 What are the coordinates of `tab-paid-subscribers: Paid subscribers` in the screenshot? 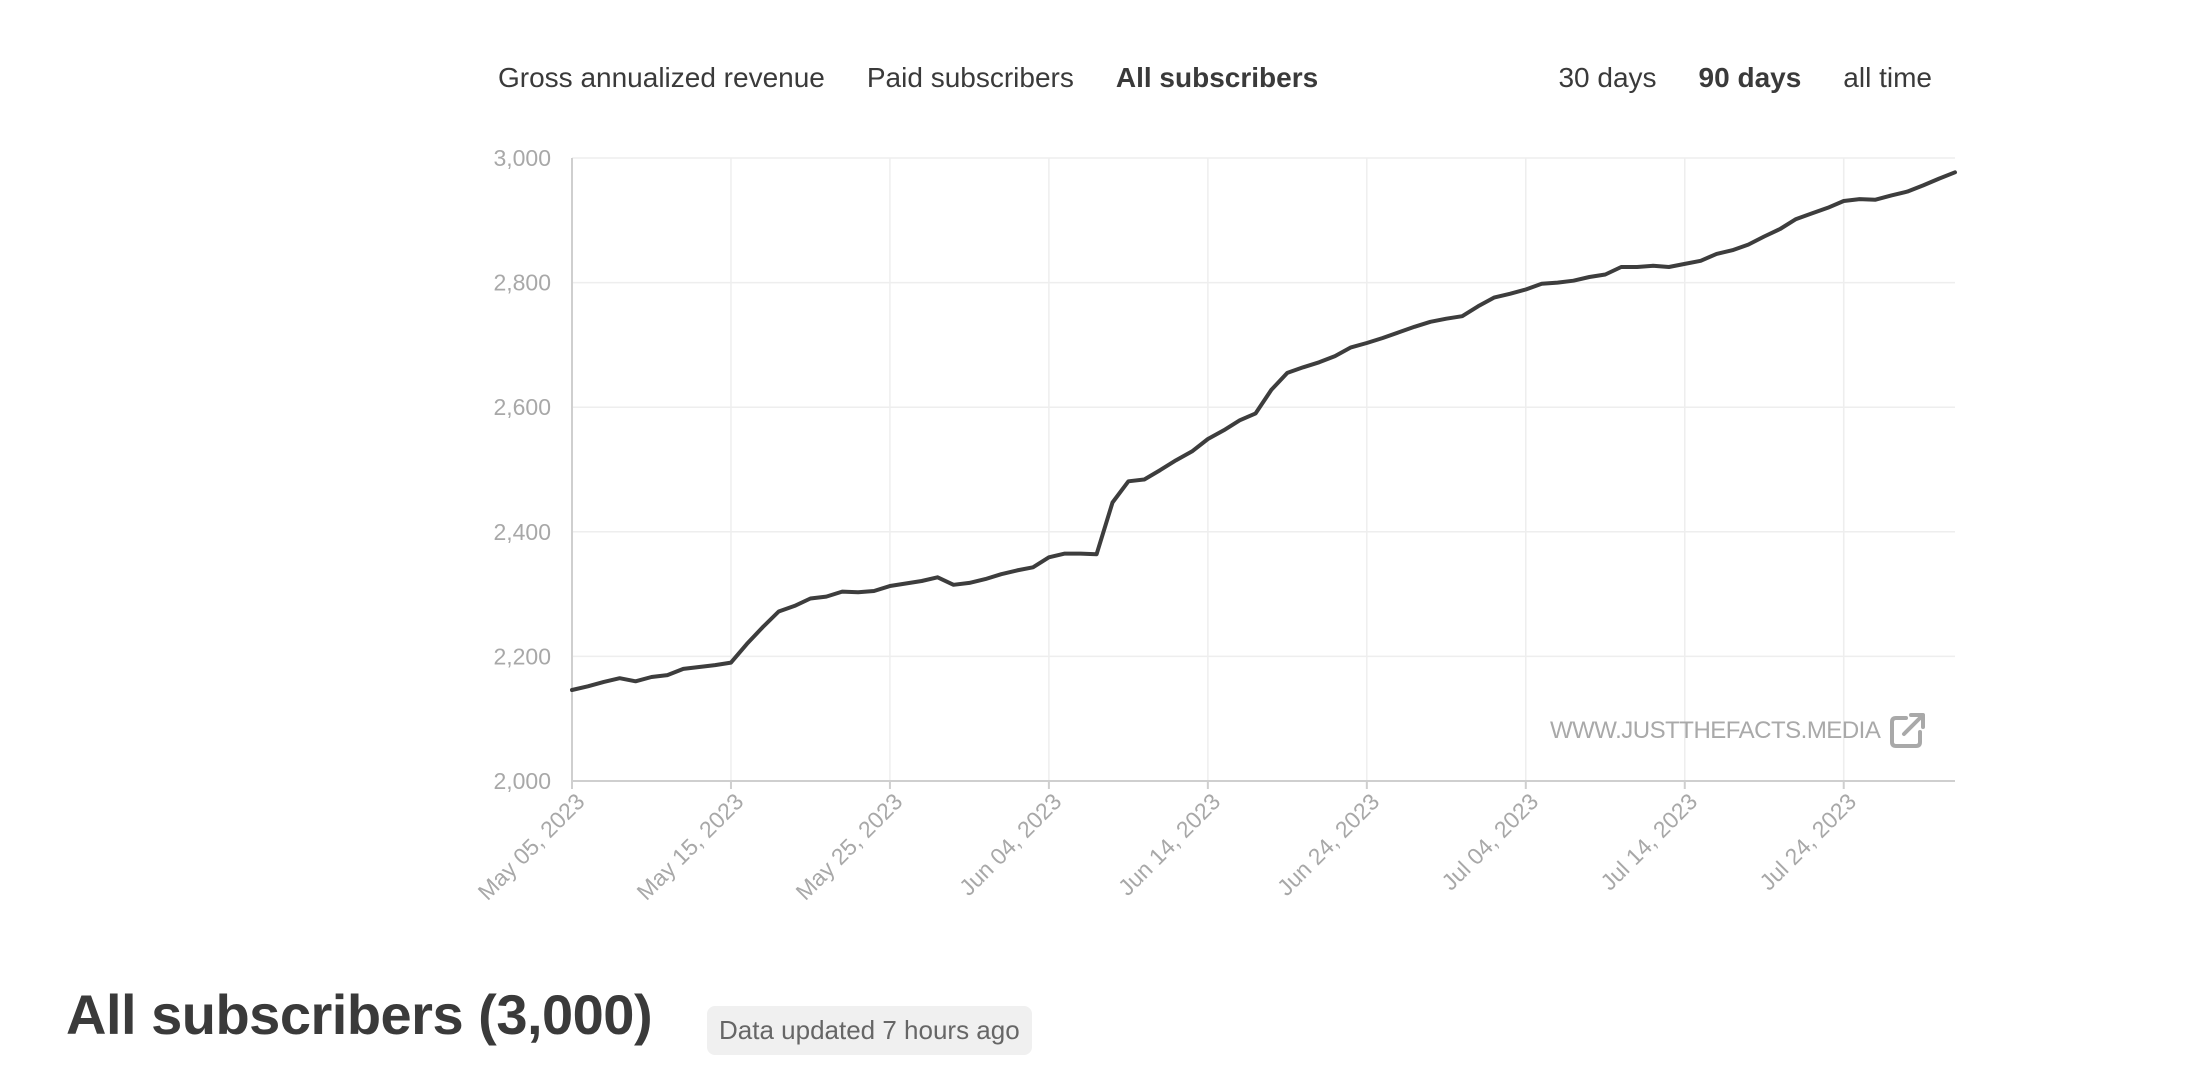 It's located at (970, 77).